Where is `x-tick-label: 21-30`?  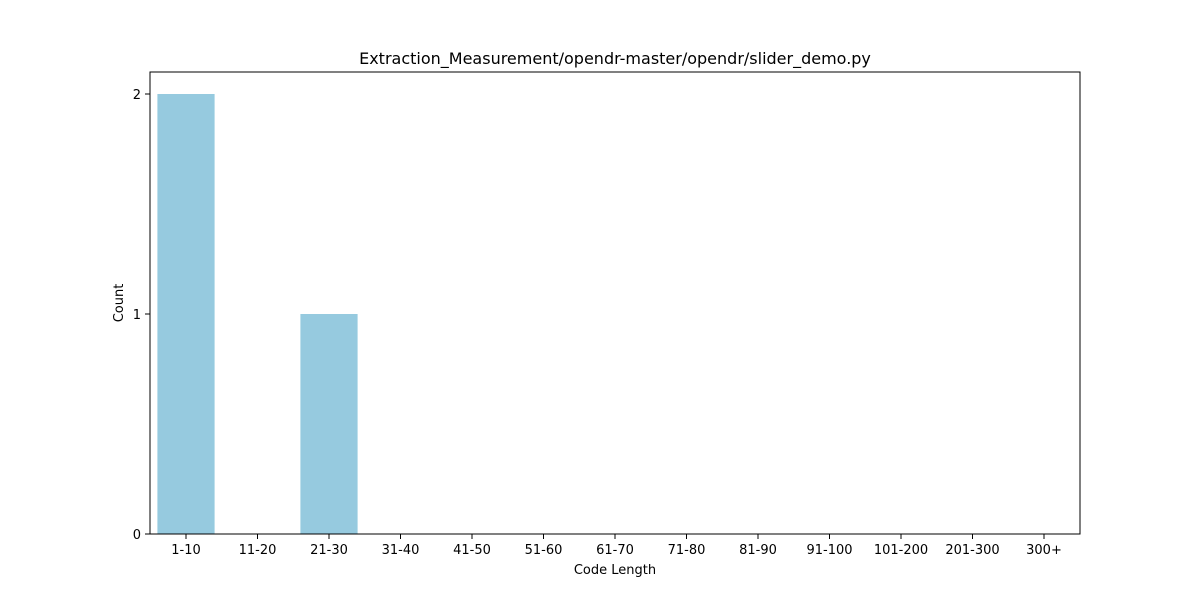
x-tick-label: 21-30 is located at coordinates (329, 550).